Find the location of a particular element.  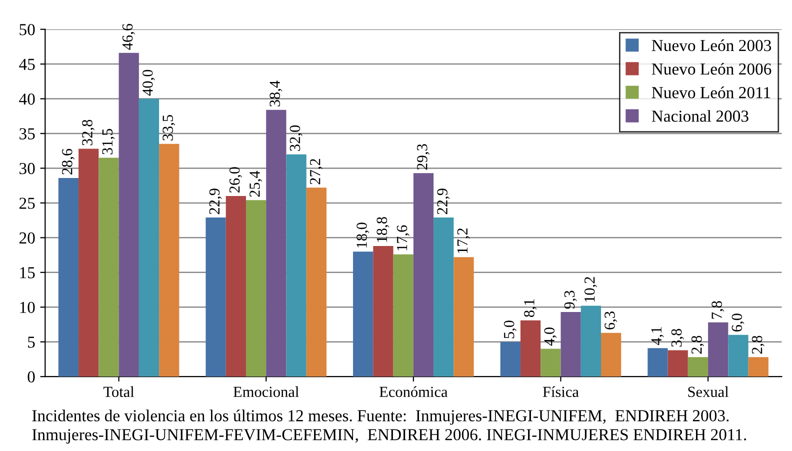

data-label: 27,2 is located at coordinates (316, 171).